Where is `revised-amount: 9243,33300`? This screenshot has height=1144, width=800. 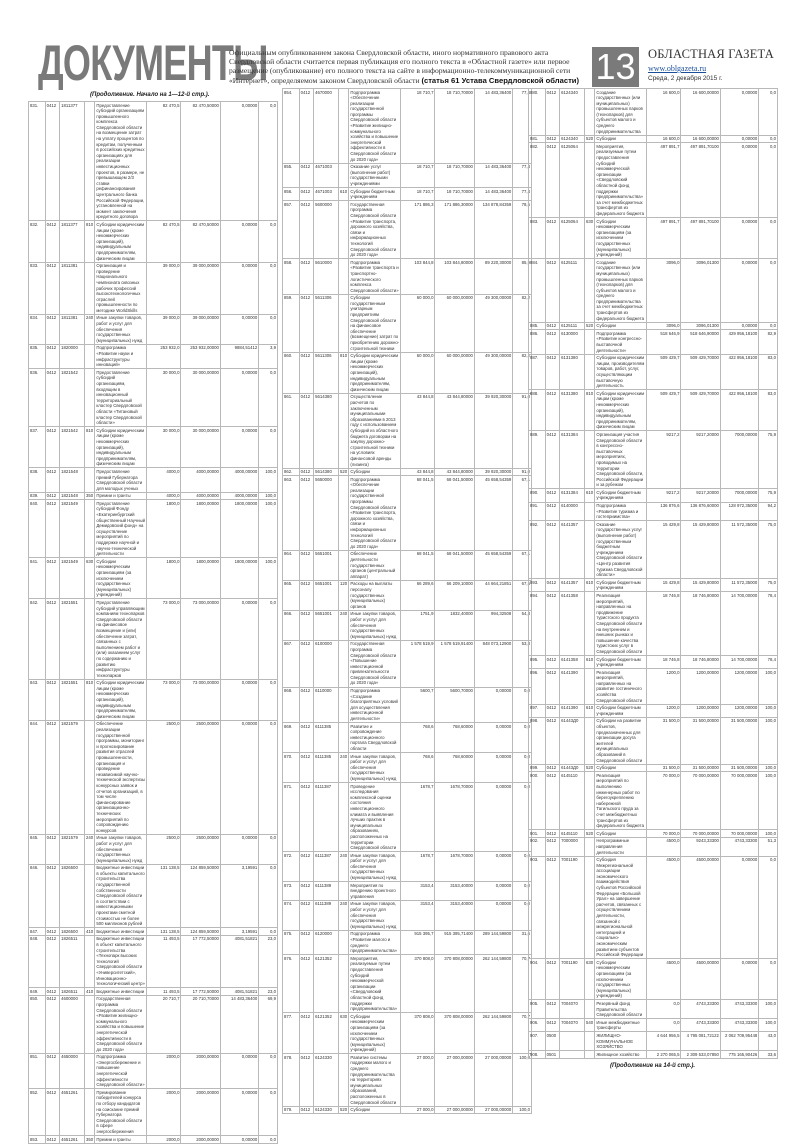
revised-amount: 9243,33300 is located at coordinates (700, 846).